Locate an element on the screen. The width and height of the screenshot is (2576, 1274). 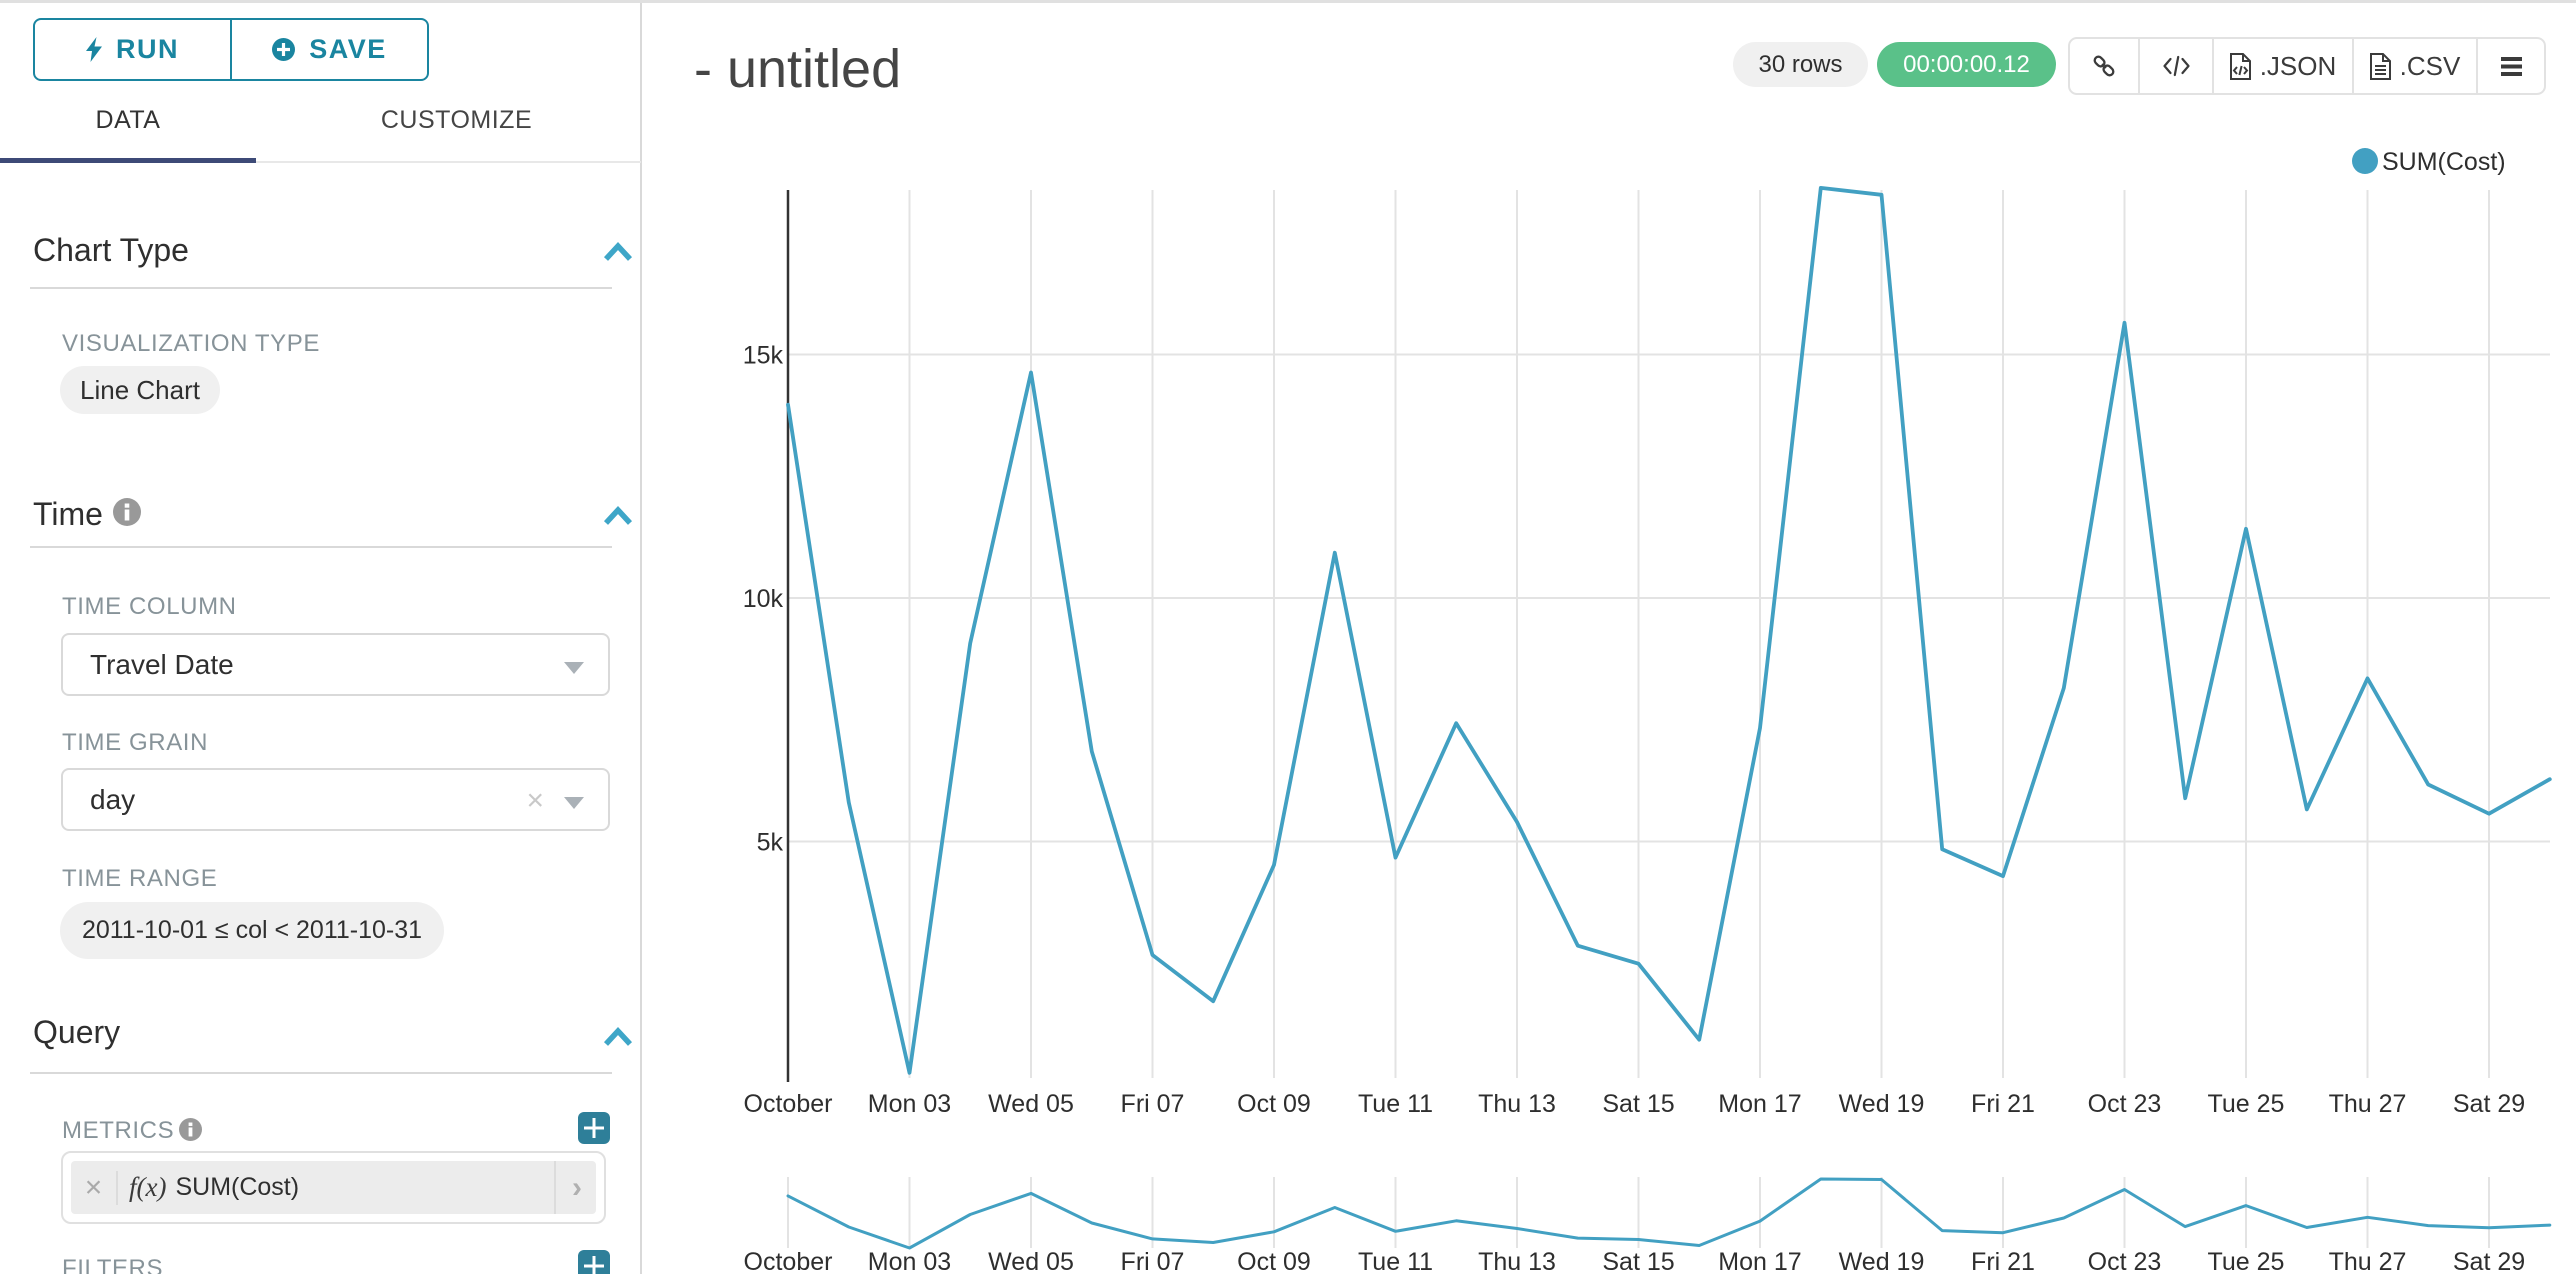
svg-text: SUM(Cost) is located at coordinates (2444, 162).